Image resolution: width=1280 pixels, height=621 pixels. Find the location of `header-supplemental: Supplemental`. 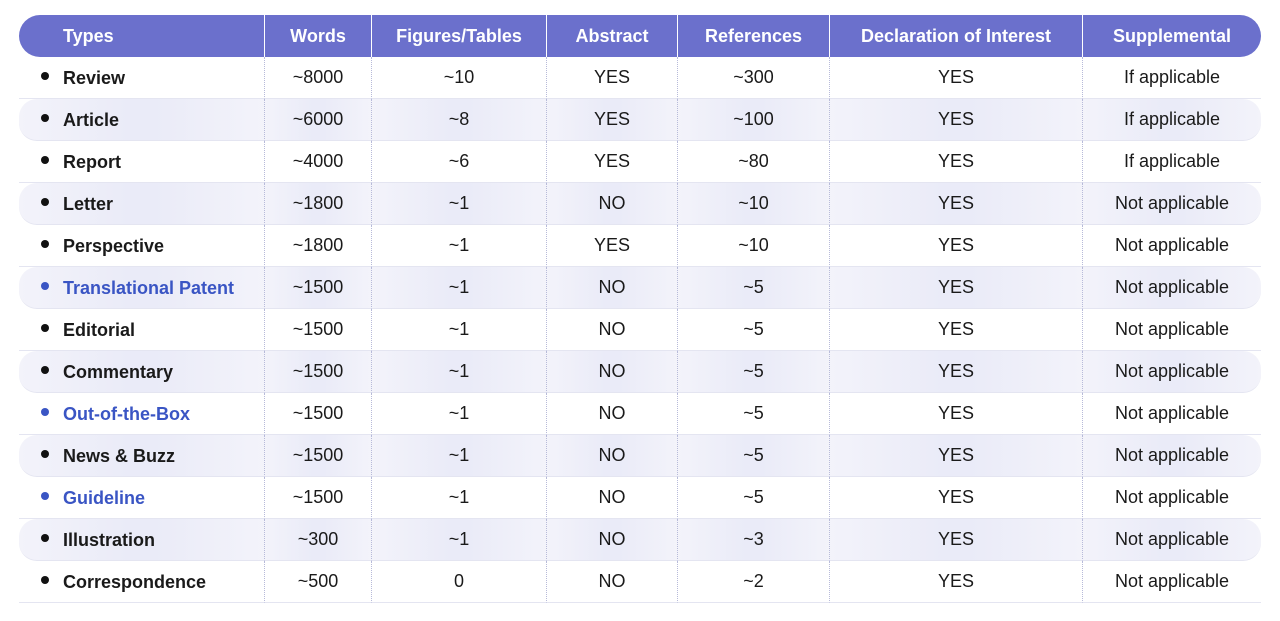

header-supplemental: Supplemental is located at coordinates (1172, 36).